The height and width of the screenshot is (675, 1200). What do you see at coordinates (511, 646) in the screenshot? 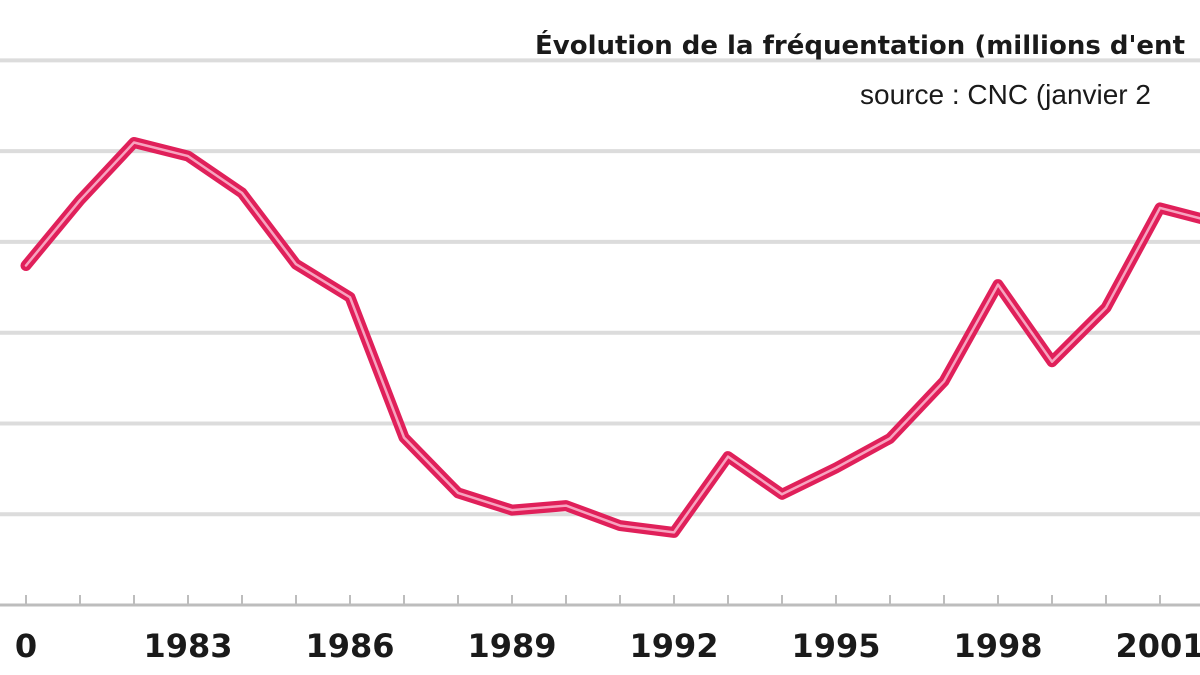
I see `x-tick-label: 1989` at bounding box center [511, 646].